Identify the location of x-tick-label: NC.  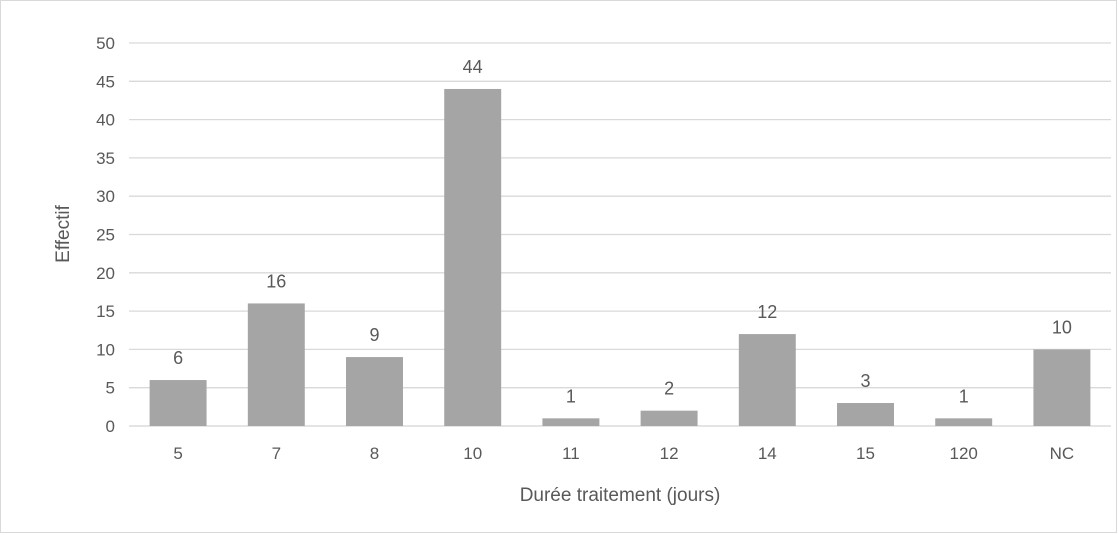
(1062, 453).